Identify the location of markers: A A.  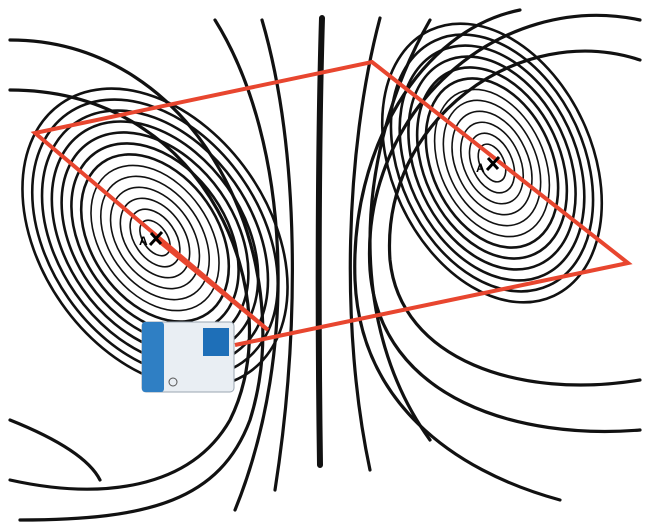
(320, 201).